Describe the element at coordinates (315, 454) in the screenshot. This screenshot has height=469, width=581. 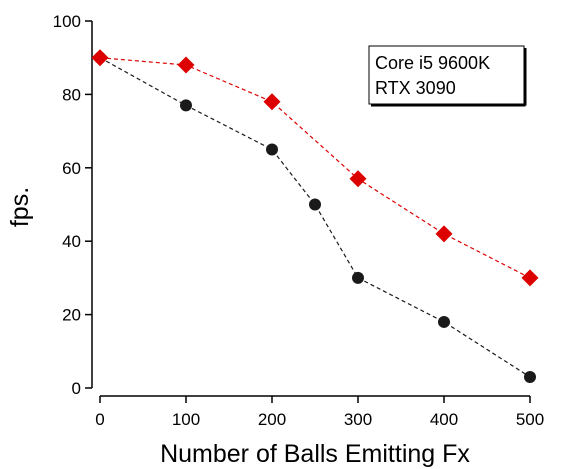
I see `x-axis-title: Number of Balls Emitting Fx` at that location.